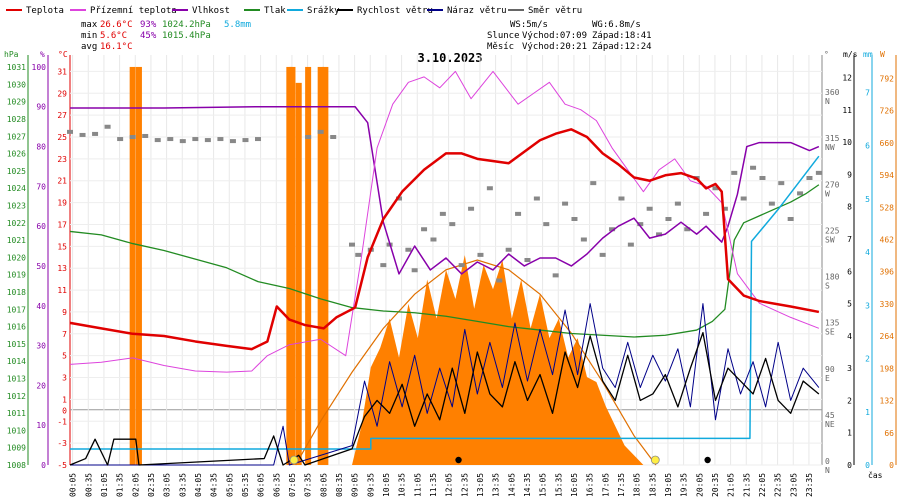 The width and height of the screenshot is (900, 500). Describe the element at coordinates (554, 47) in the screenshot. I see `stat-moon-rise: Východ:20:21` at that location.